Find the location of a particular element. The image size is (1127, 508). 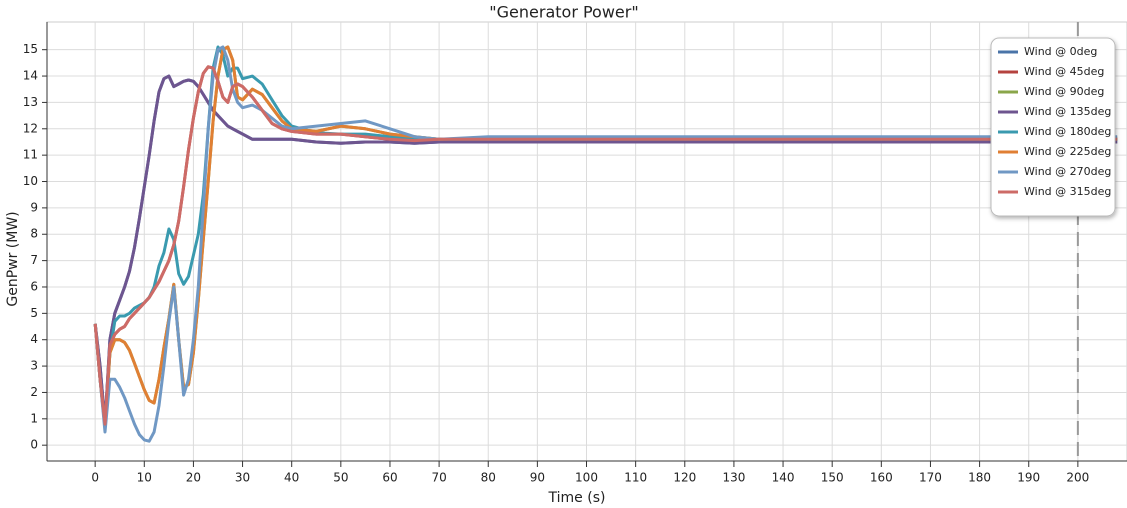

x-tick-label: 140 is located at coordinates (783, 478).